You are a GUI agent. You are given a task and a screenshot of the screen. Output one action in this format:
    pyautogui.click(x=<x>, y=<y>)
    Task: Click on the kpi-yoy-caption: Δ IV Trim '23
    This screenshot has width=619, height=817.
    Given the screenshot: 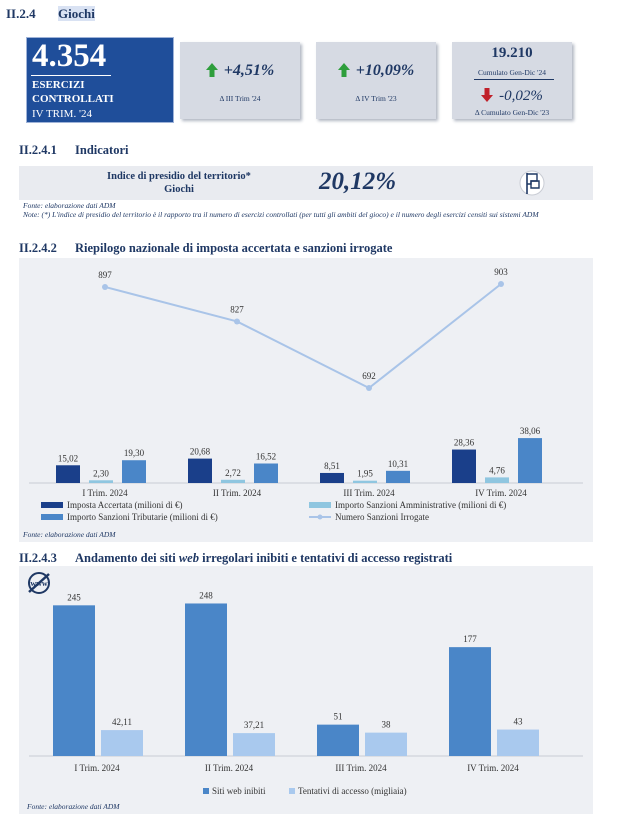 What is the action you would take?
    pyautogui.click(x=376, y=98)
    